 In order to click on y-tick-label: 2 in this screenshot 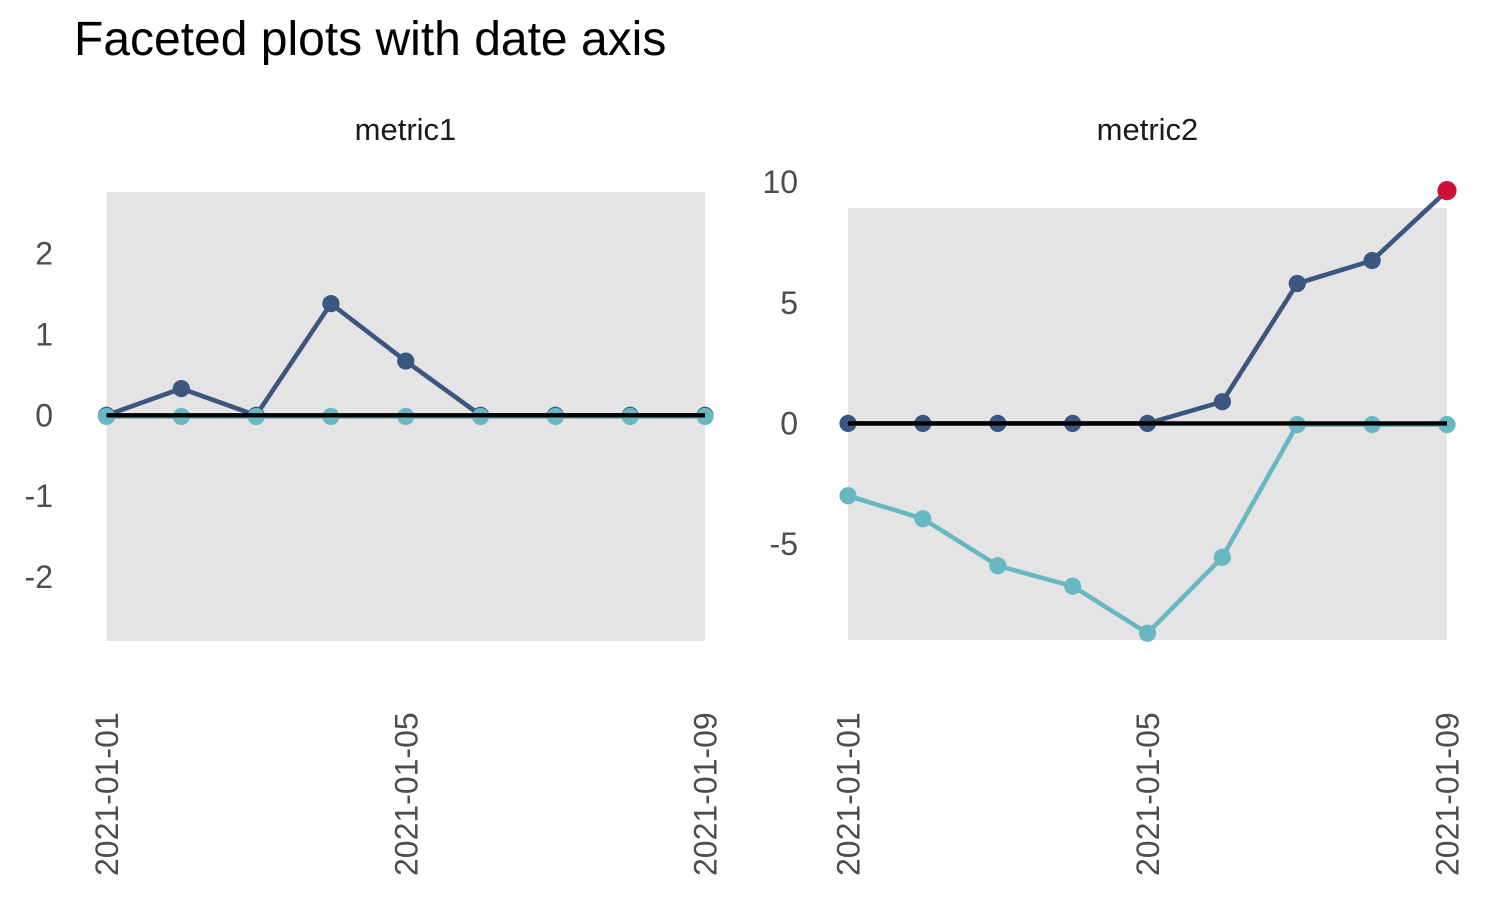, I will do `click(44, 253)`.